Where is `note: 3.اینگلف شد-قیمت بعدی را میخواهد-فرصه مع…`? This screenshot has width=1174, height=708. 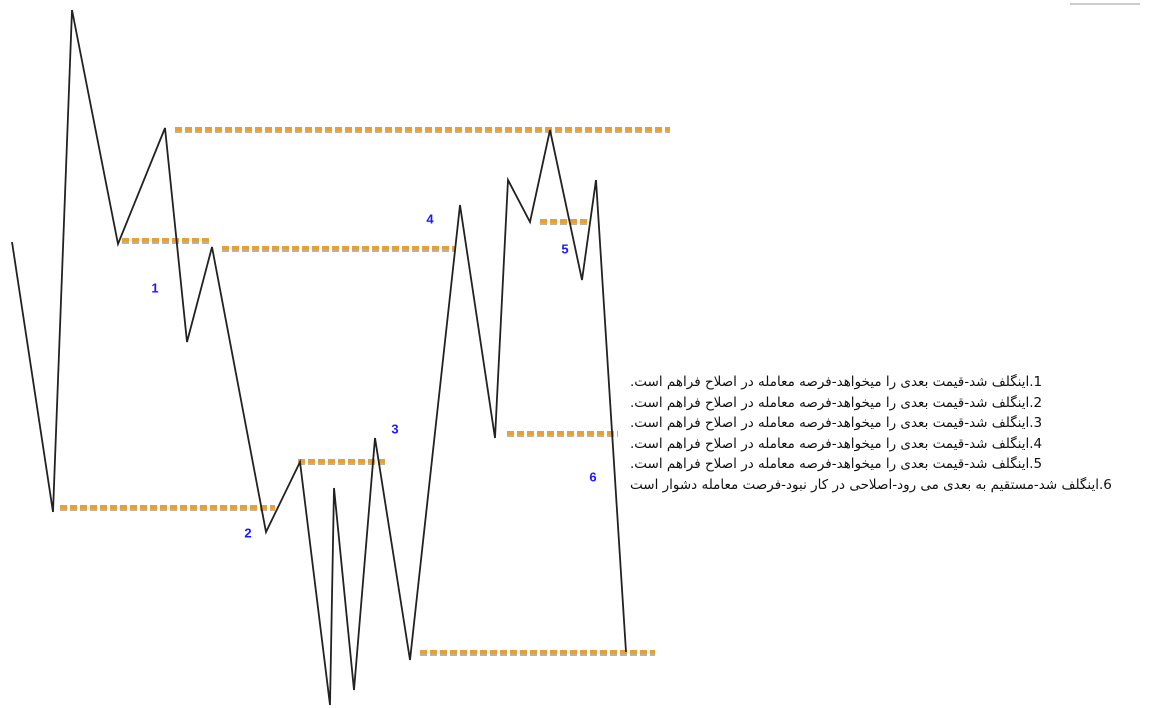 note: 3.اینگلف شد-قیمت بعدی را میخواهد-فرصه مع… is located at coordinates (836, 423).